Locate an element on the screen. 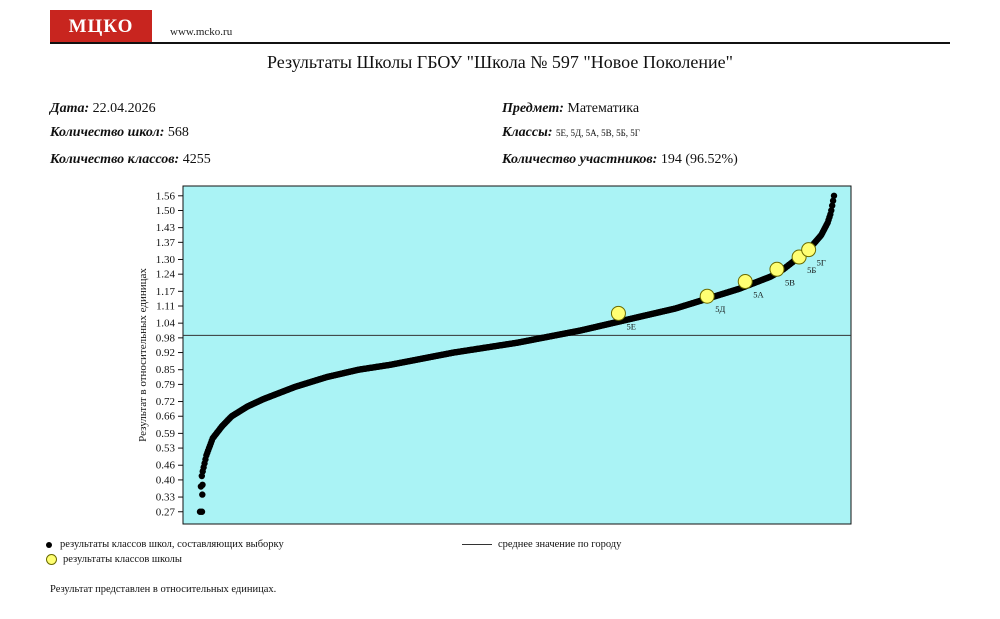 The image size is (1000, 619). legend-school-marker is located at coordinates (51, 559).